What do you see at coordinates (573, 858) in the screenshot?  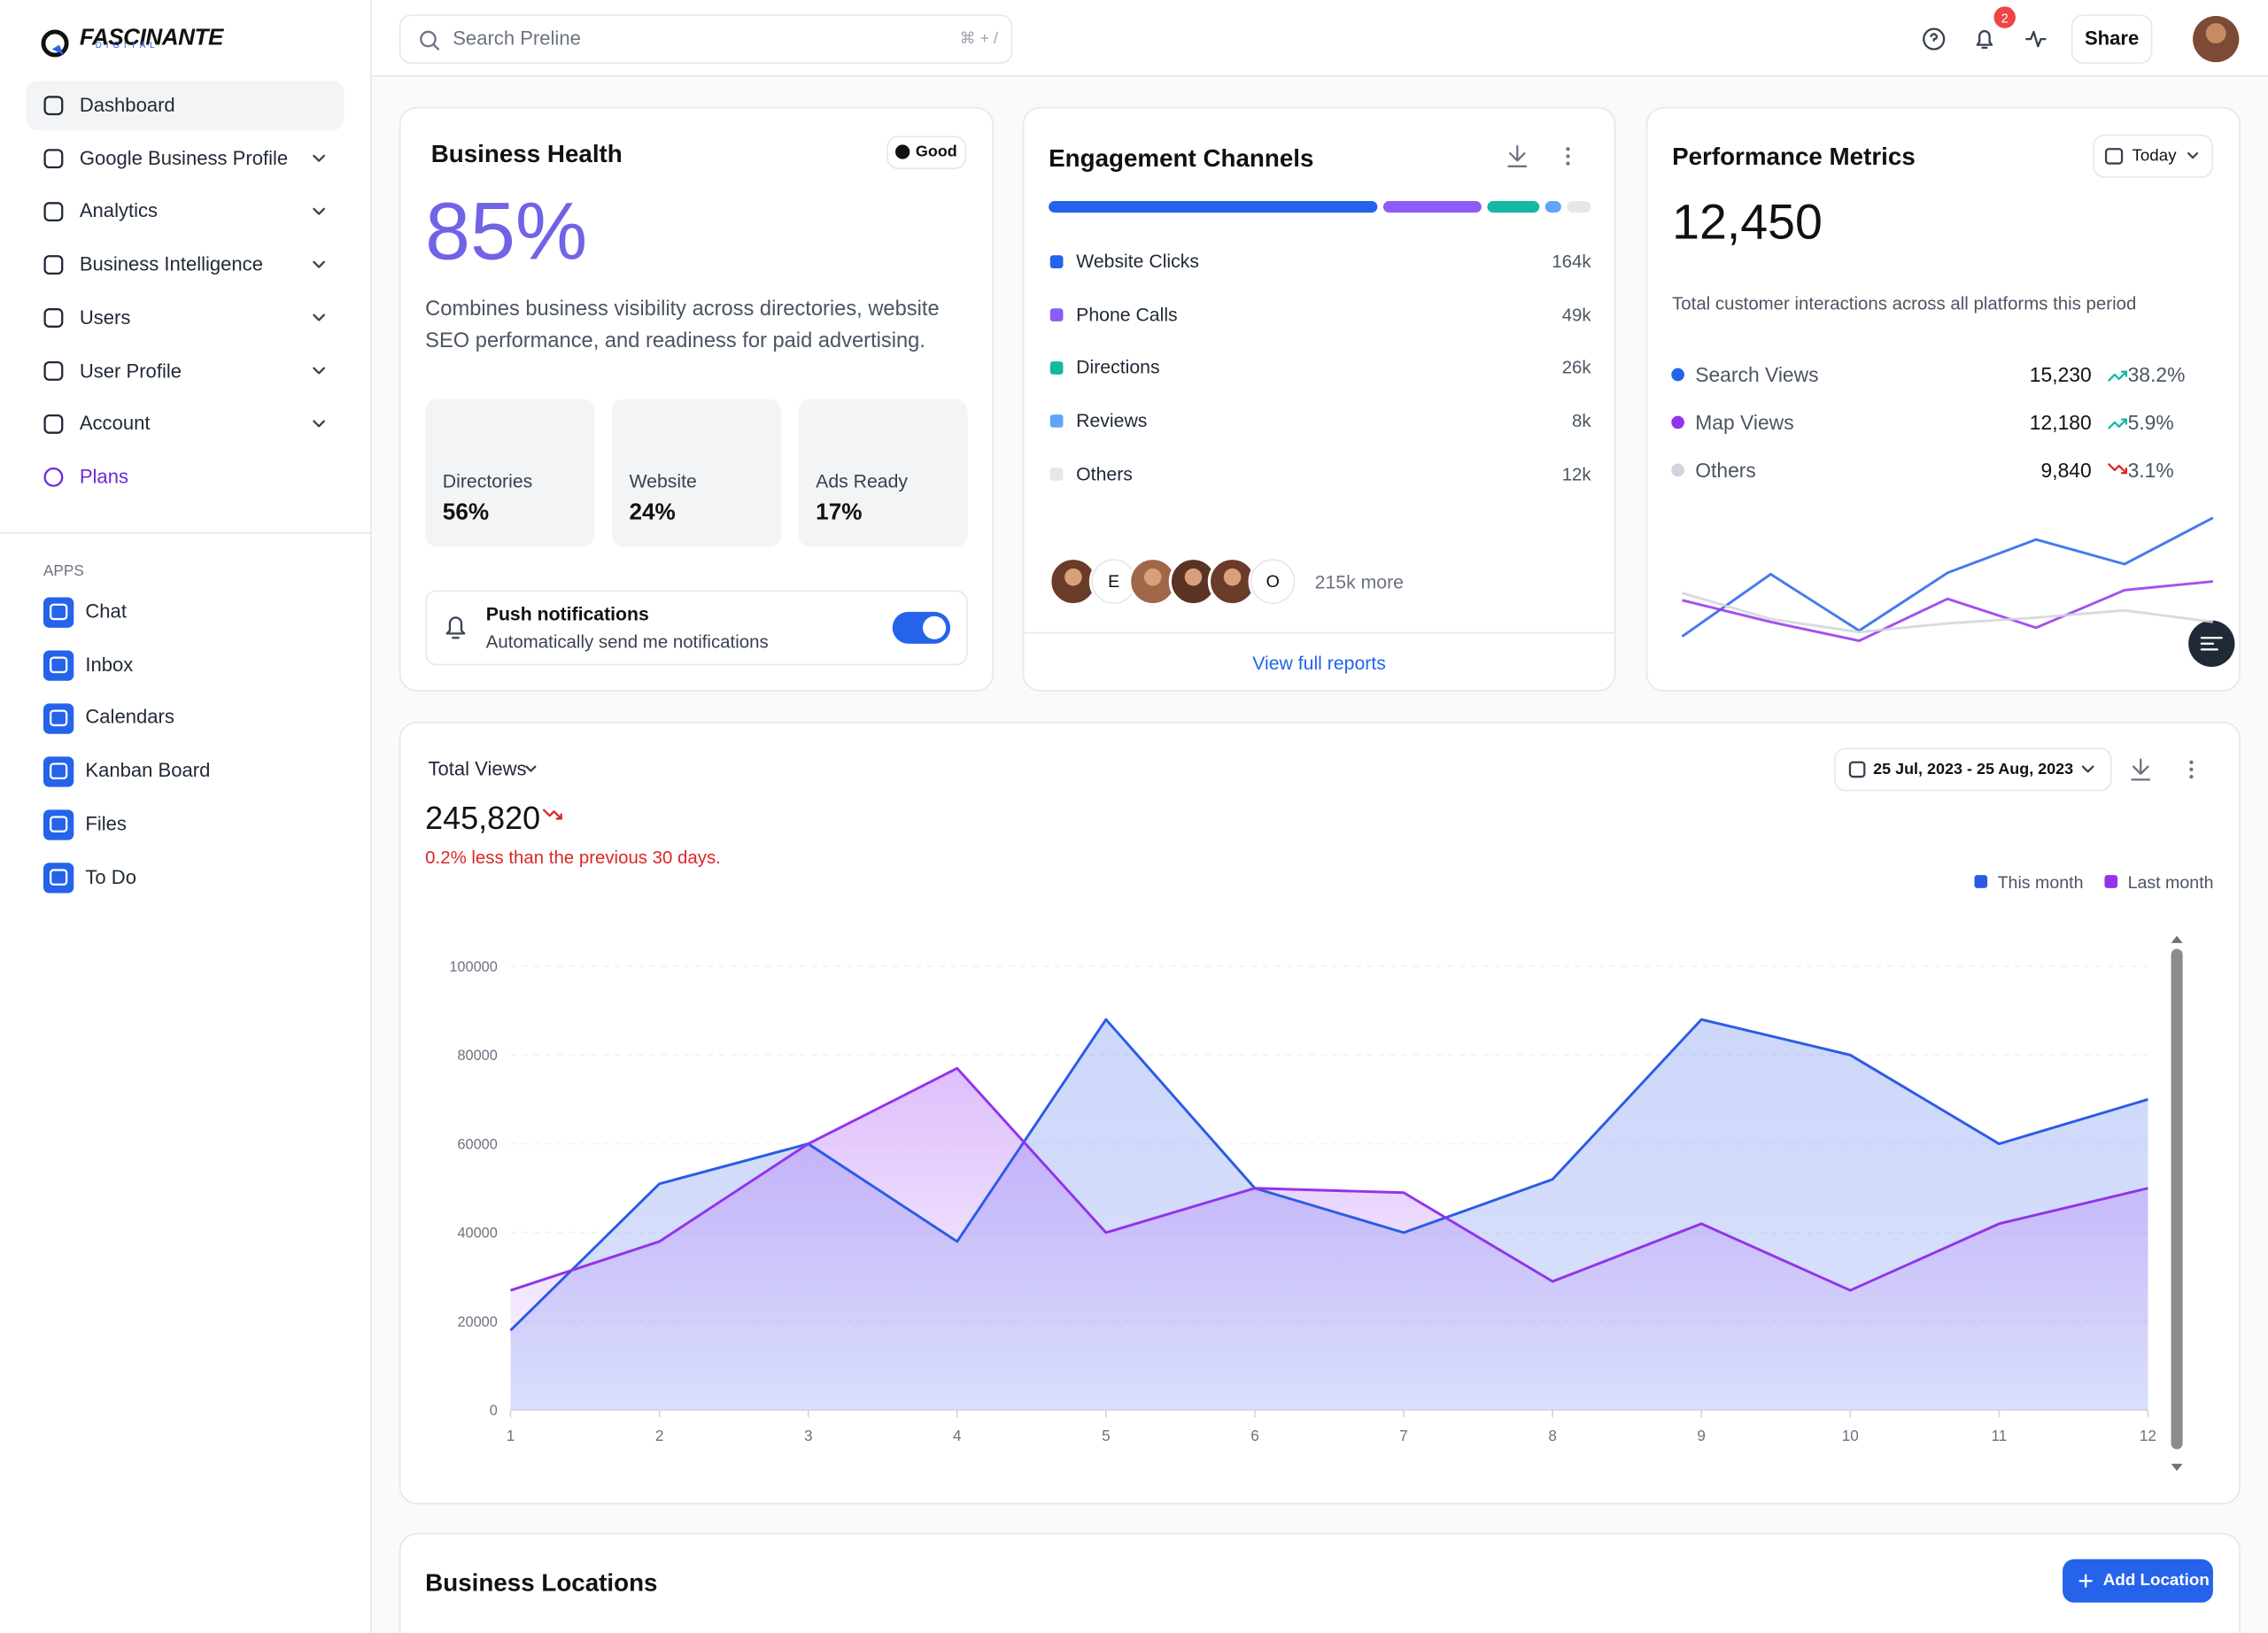 I see `total-views-note: 0.2% less than the previous 30 days.` at bounding box center [573, 858].